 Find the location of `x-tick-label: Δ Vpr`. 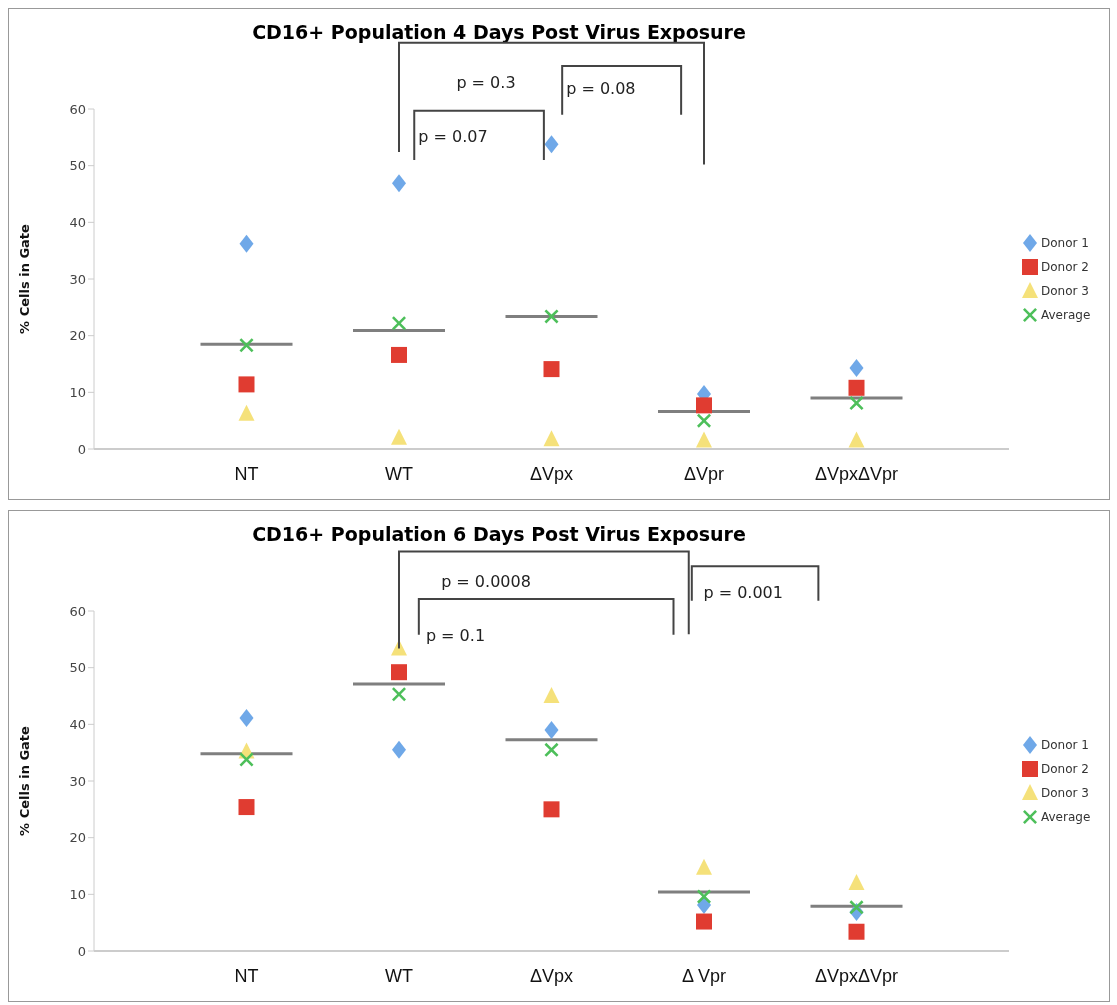

x-tick-label: Δ Vpr is located at coordinates (704, 975).